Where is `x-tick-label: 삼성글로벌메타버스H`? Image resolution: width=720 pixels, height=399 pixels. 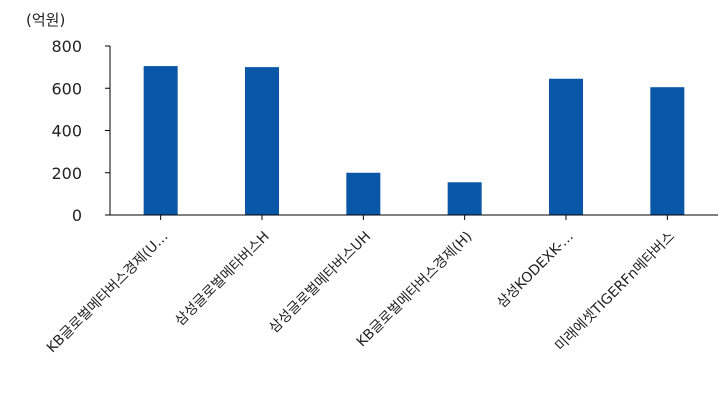 x-tick-label: 삼성글로벌메타버스H is located at coordinates (222, 279).